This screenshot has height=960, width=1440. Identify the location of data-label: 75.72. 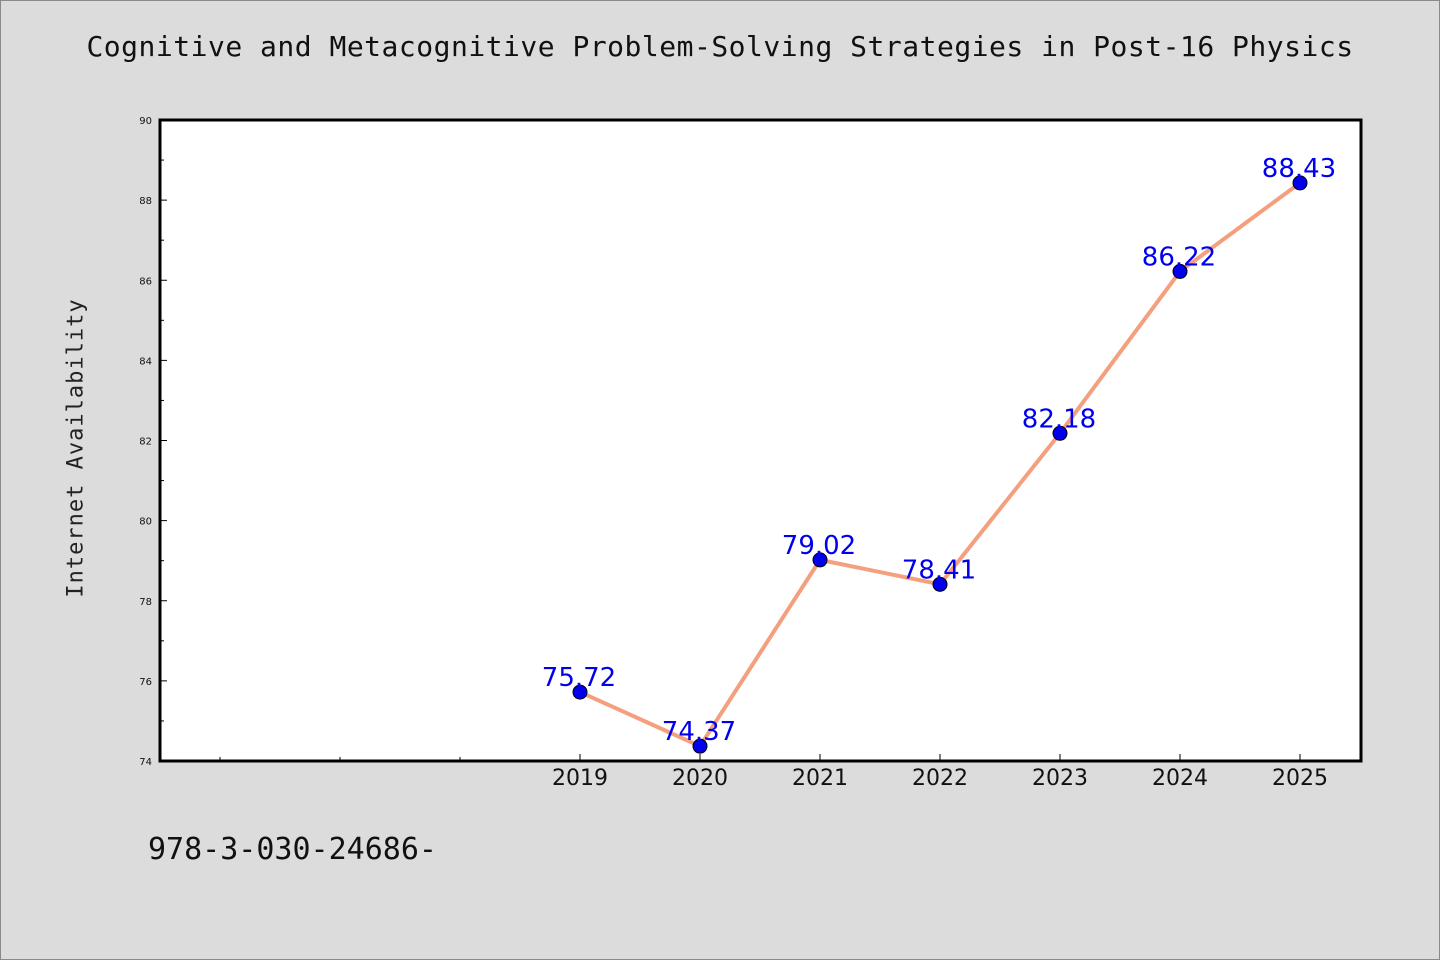
(579, 678).